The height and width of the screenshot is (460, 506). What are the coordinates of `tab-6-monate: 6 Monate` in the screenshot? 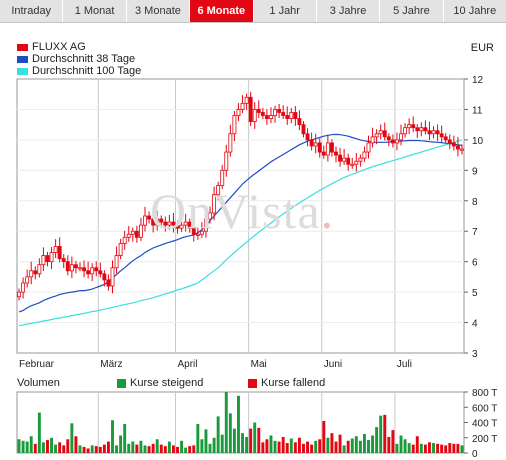 It's located at (222, 11).